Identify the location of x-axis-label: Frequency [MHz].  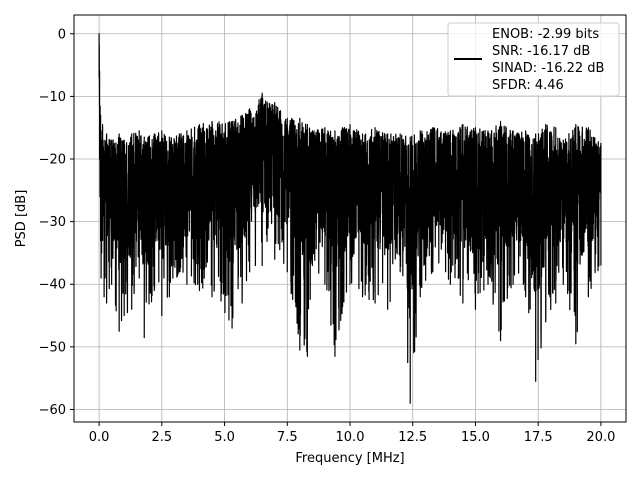
(349, 458).